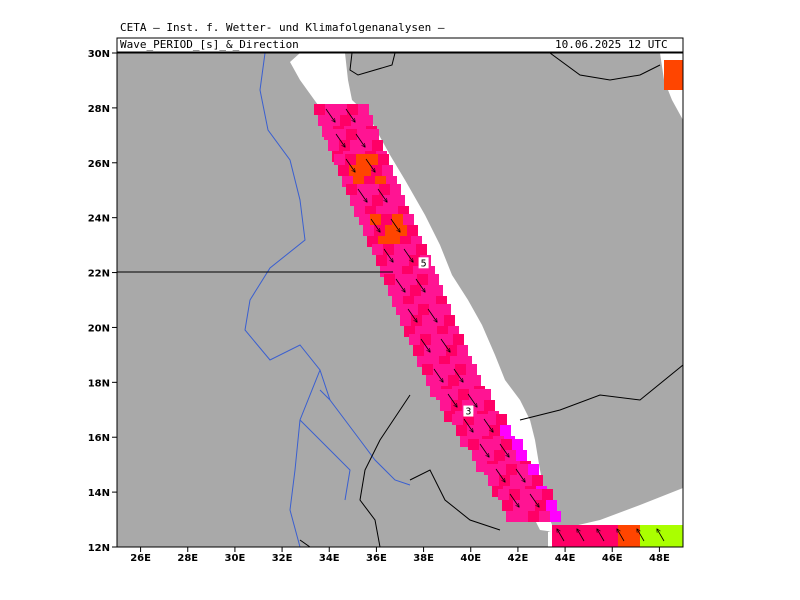  Describe the element at coordinates (99, 109) in the screenshot. I see `lat-tick-label: 28N` at that location.